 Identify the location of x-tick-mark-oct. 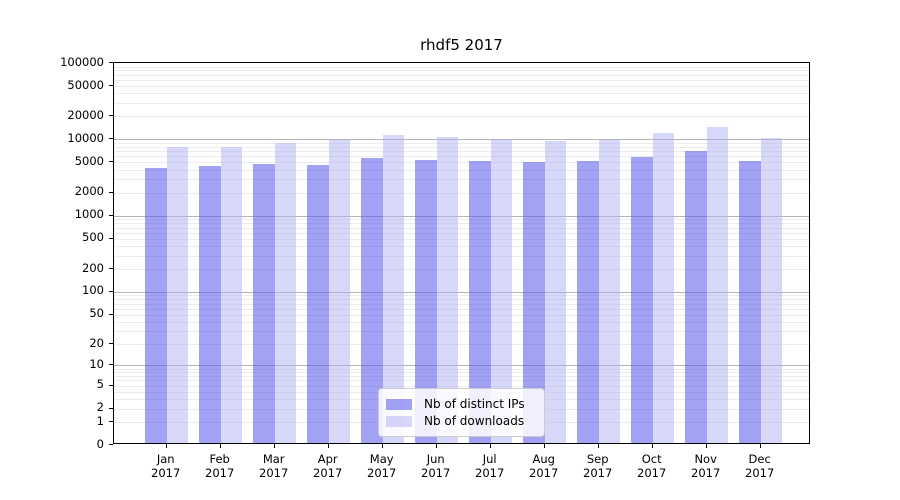
(652, 446).